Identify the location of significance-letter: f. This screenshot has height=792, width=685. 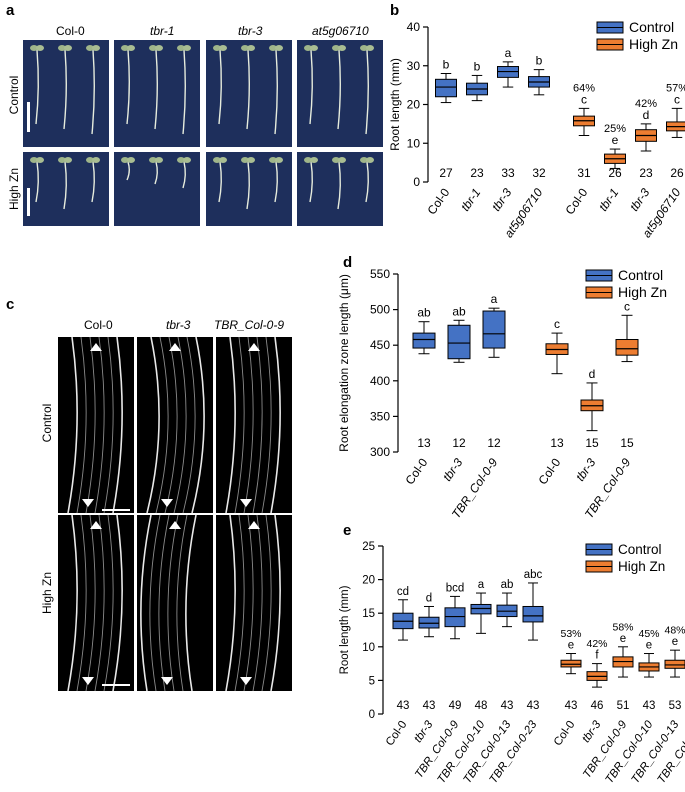
(597, 656).